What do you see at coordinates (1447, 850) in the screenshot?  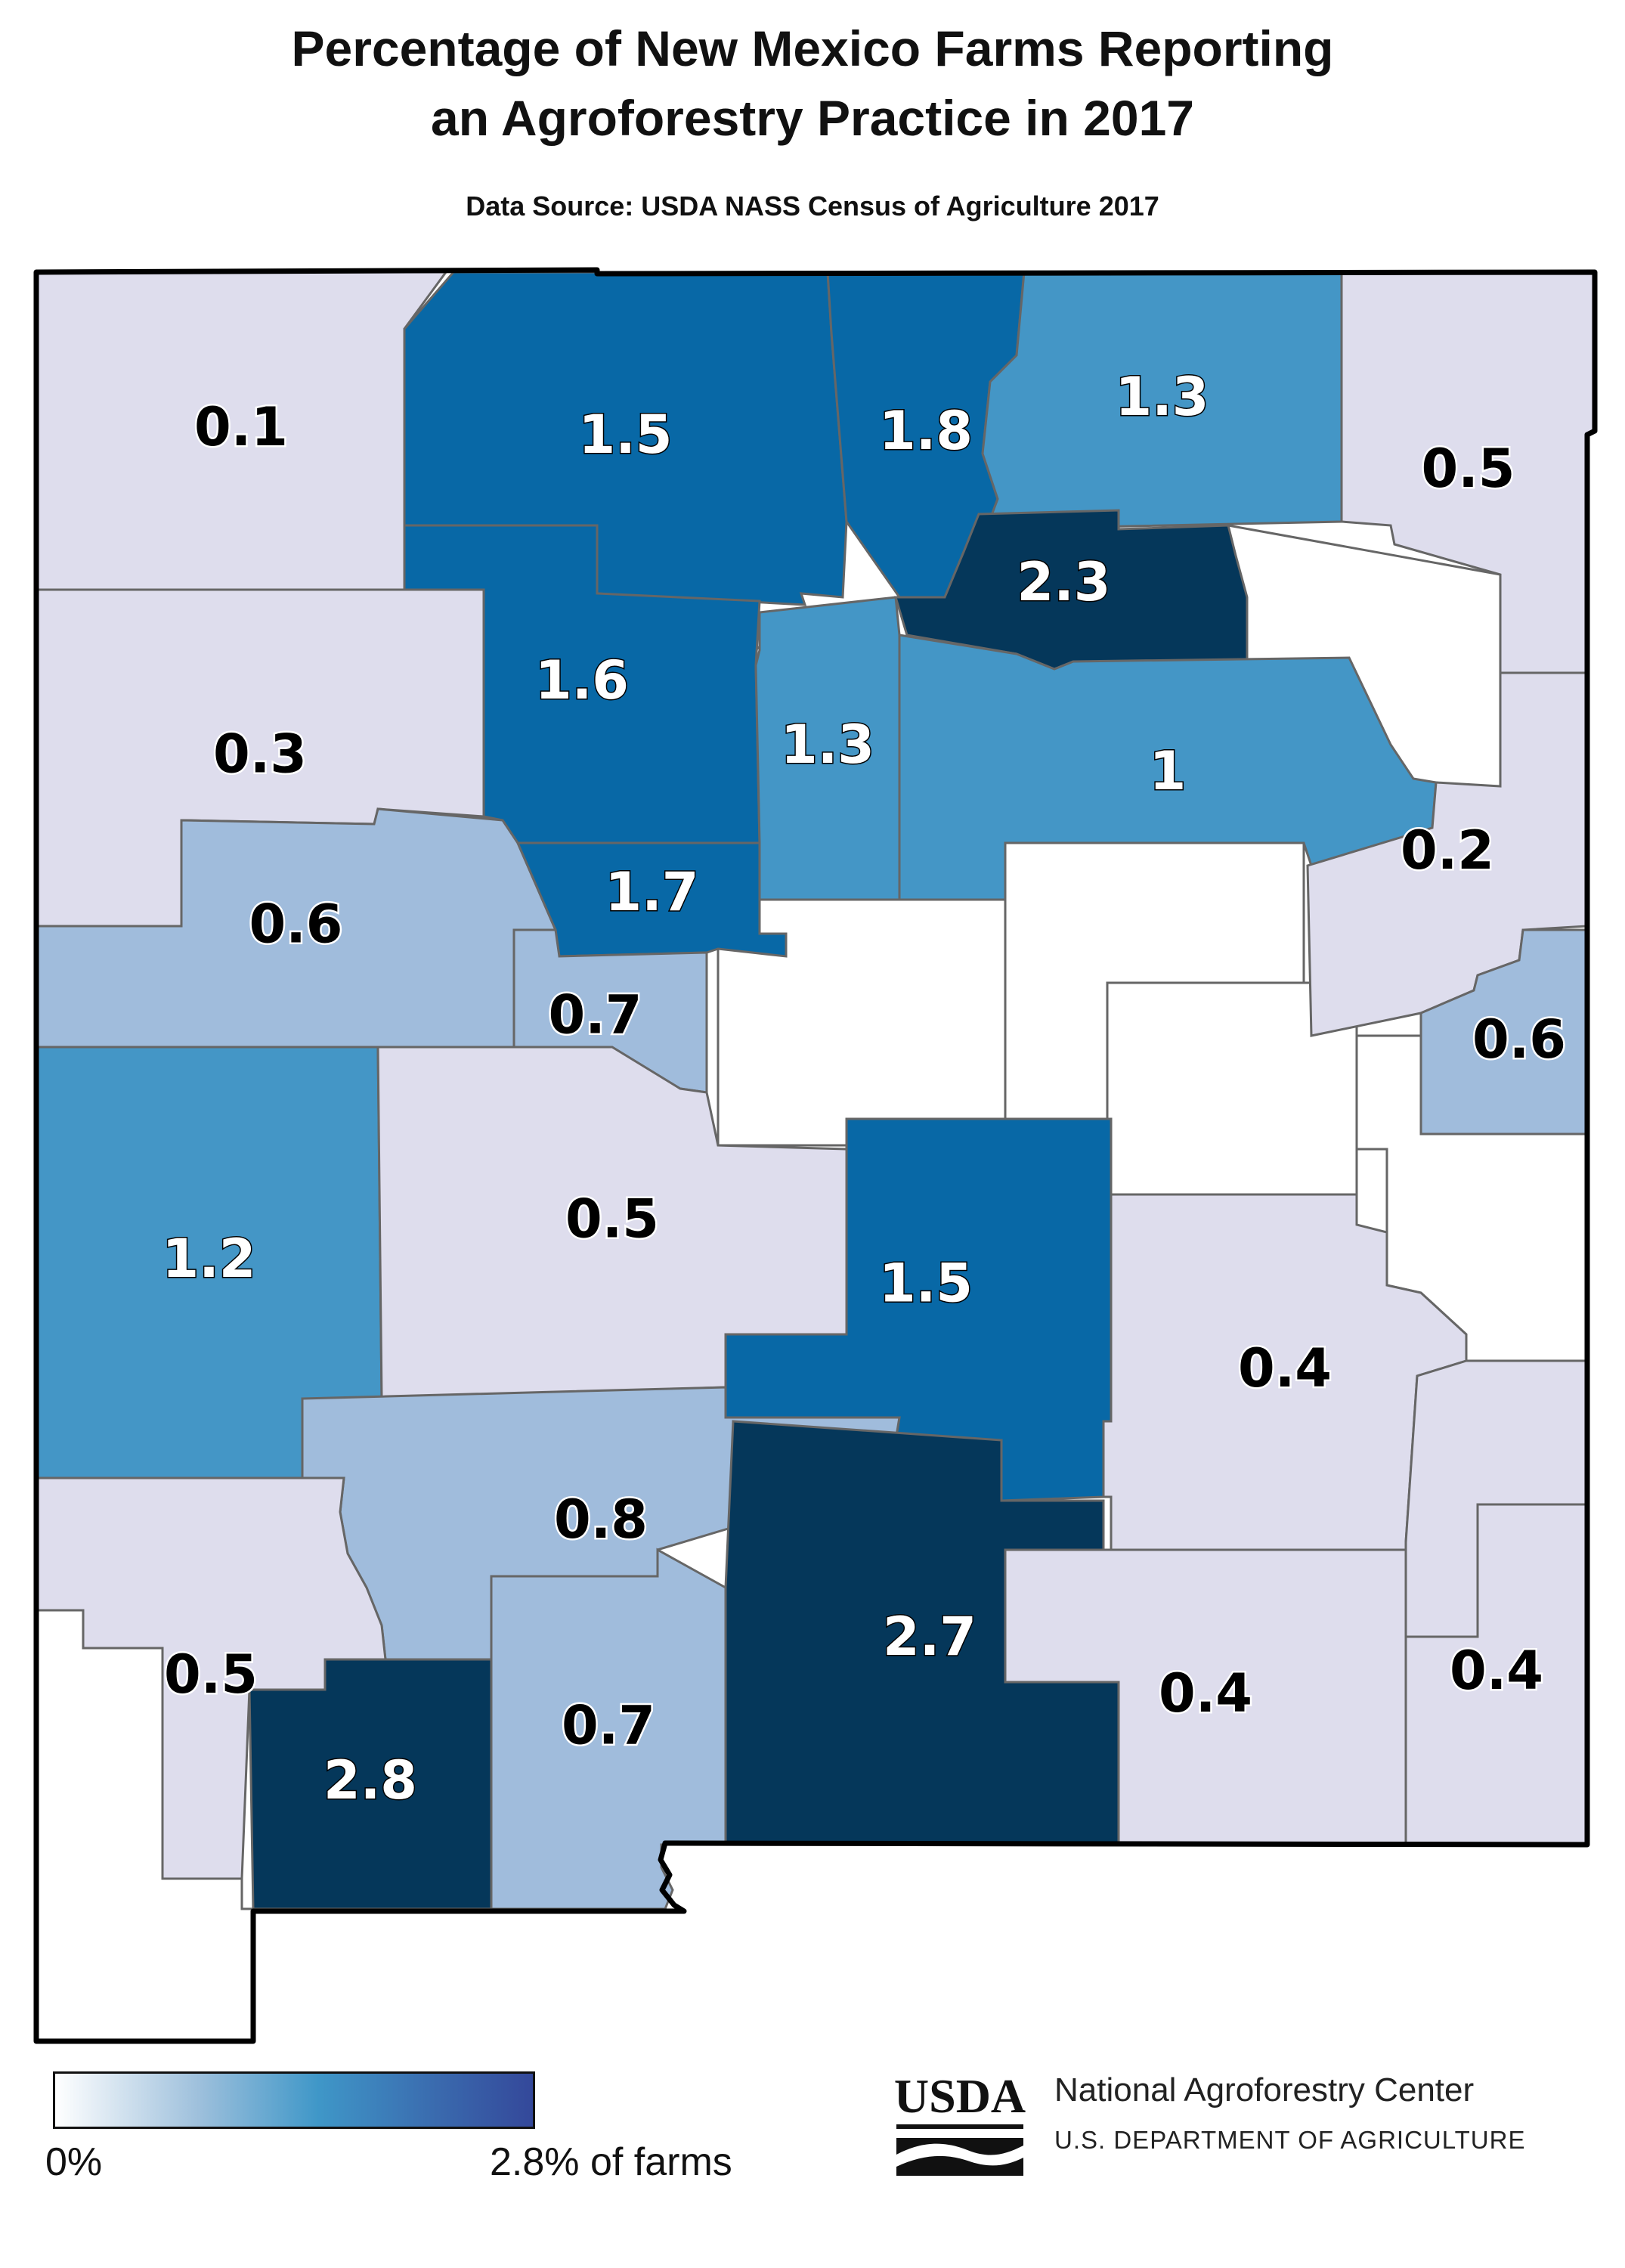 I see `county-value-label: 0.2` at bounding box center [1447, 850].